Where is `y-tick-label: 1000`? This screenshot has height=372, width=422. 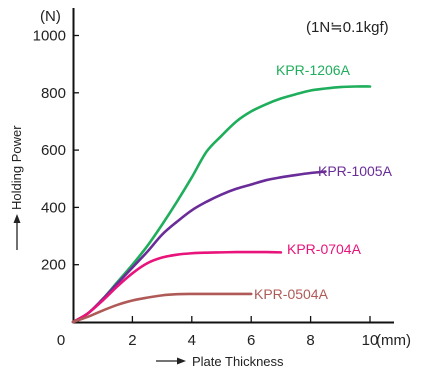 y-tick-label: 1000 is located at coordinates (49, 36).